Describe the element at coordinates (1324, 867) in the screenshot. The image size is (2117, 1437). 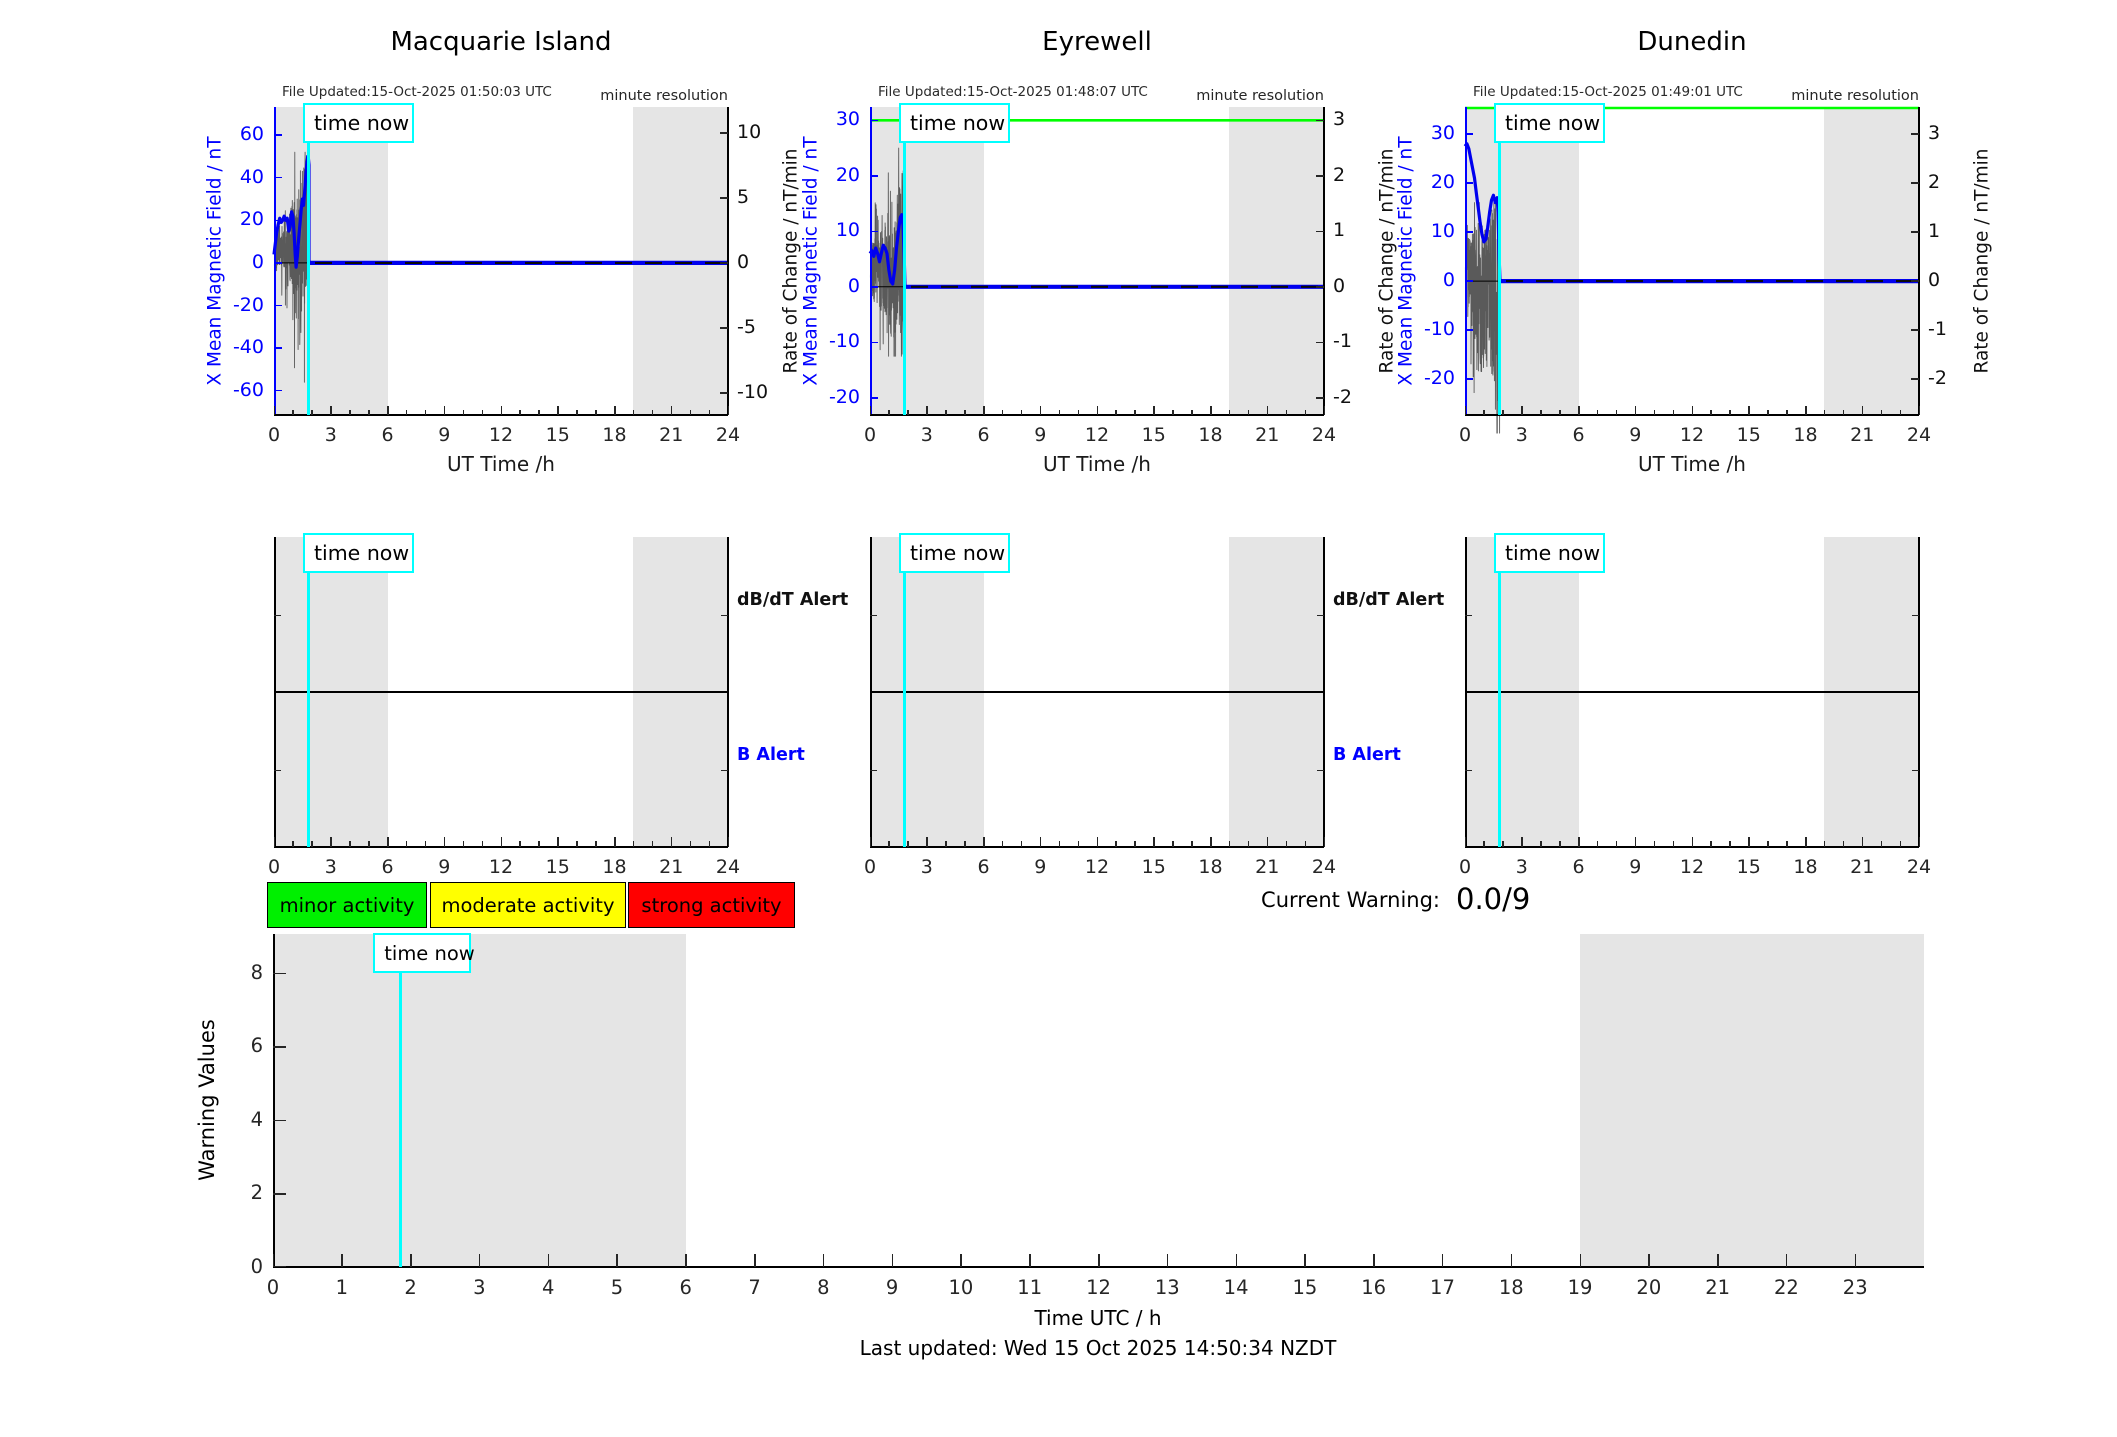
I see `panel-x-tick-label: 24` at that location.